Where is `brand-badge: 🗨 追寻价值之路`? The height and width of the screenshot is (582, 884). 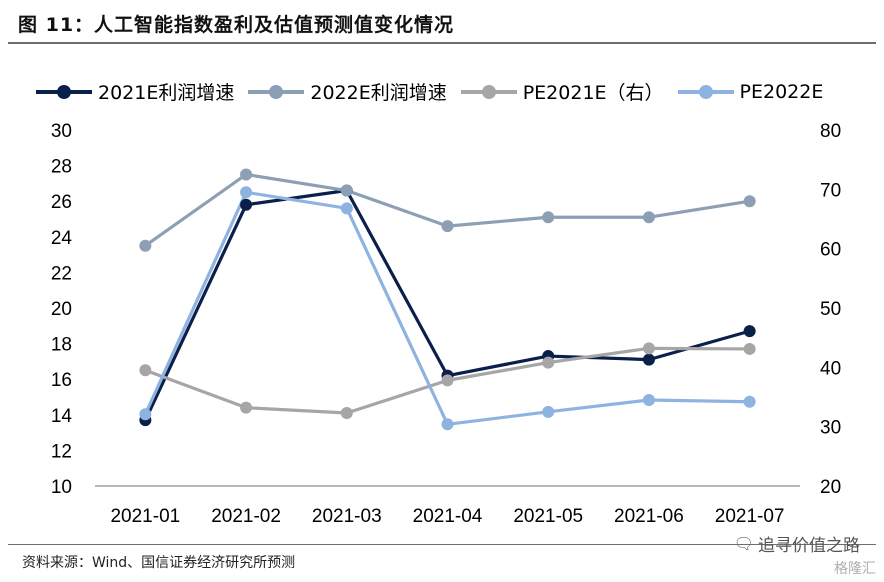
brand-badge: 🗨 追寻价值之路 is located at coordinates (796, 544).